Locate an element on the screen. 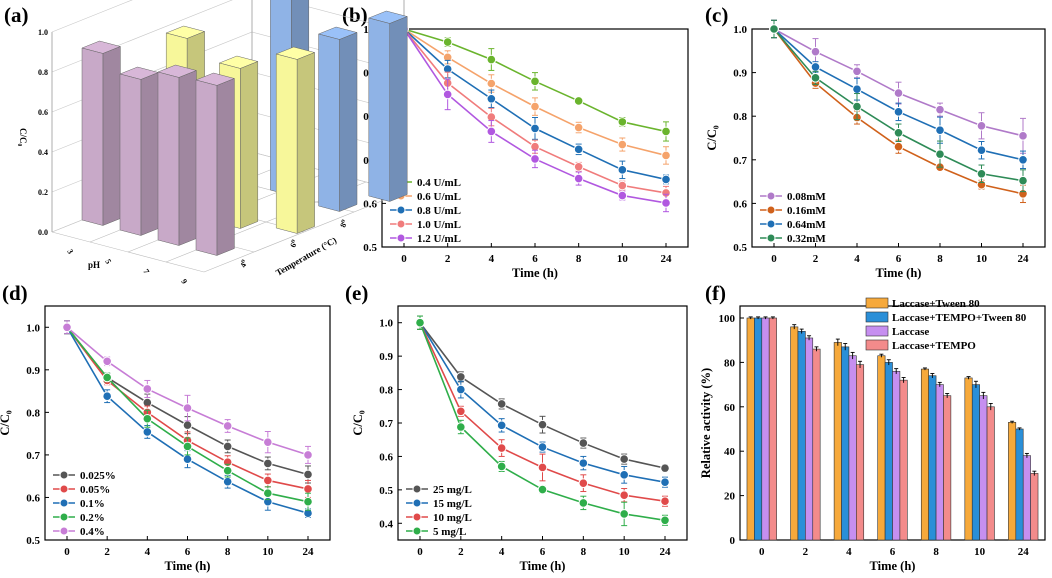 This screenshot has height=578, width=1052. x-tick-label: 3 is located at coordinates (70, 252).